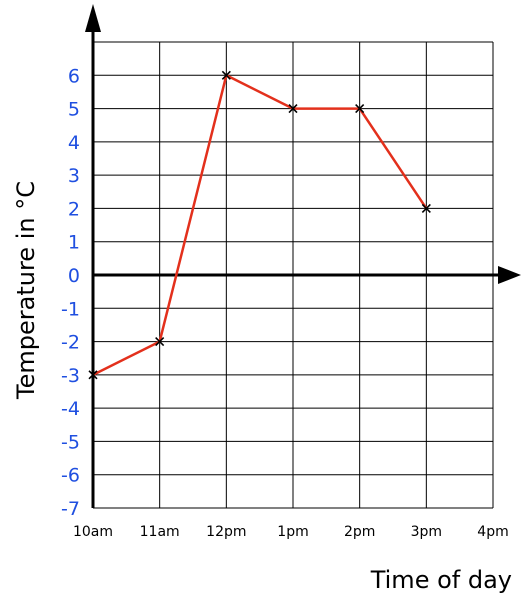  What do you see at coordinates (74, 76) in the screenshot?
I see `y-tick-label: 6` at bounding box center [74, 76].